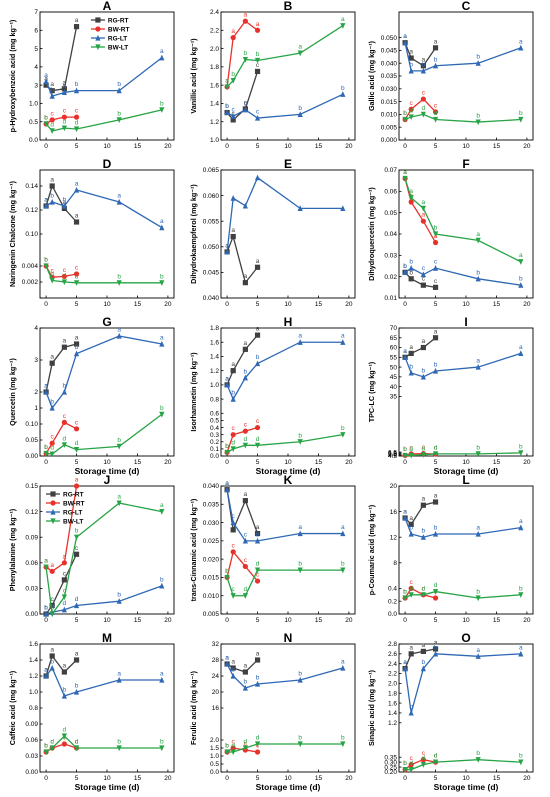 The image size is (550, 797). Describe the element at coordinates (411, 763) in the screenshot. I see `significance-label: d` at that location.